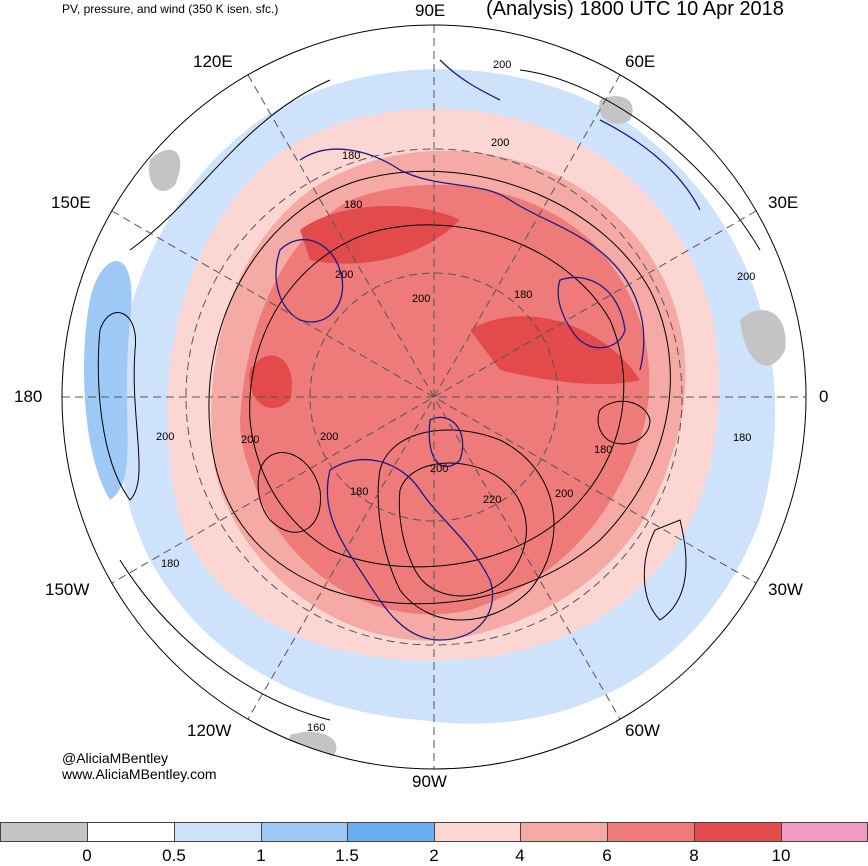  What do you see at coordinates (694, 855) in the screenshot?
I see `colorbar-tick: 8` at bounding box center [694, 855].